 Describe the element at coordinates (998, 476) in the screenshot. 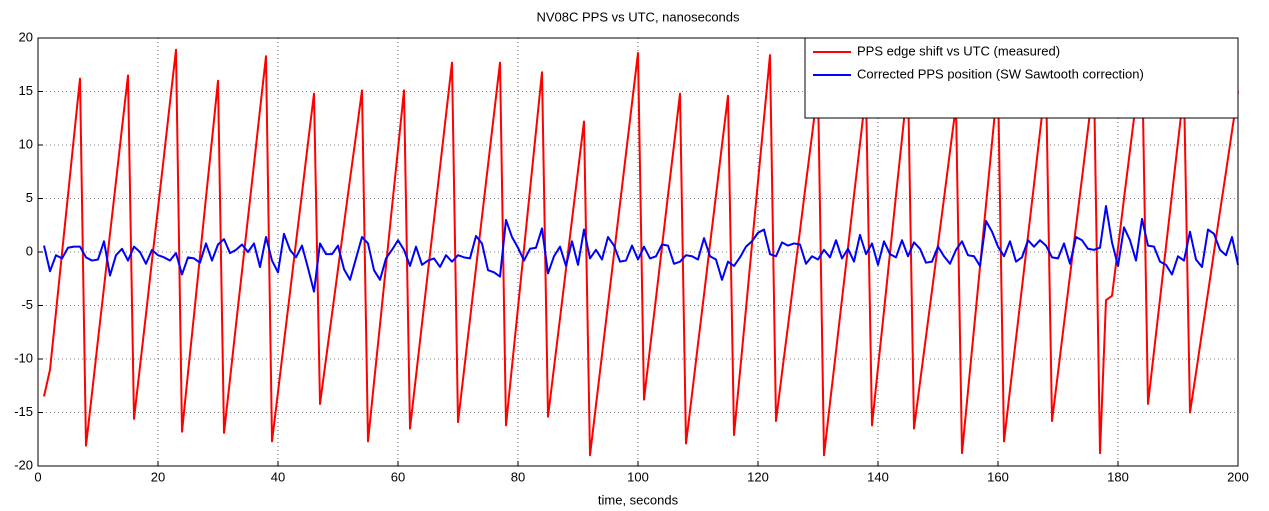

I see `x-tick-label: 160` at that location.